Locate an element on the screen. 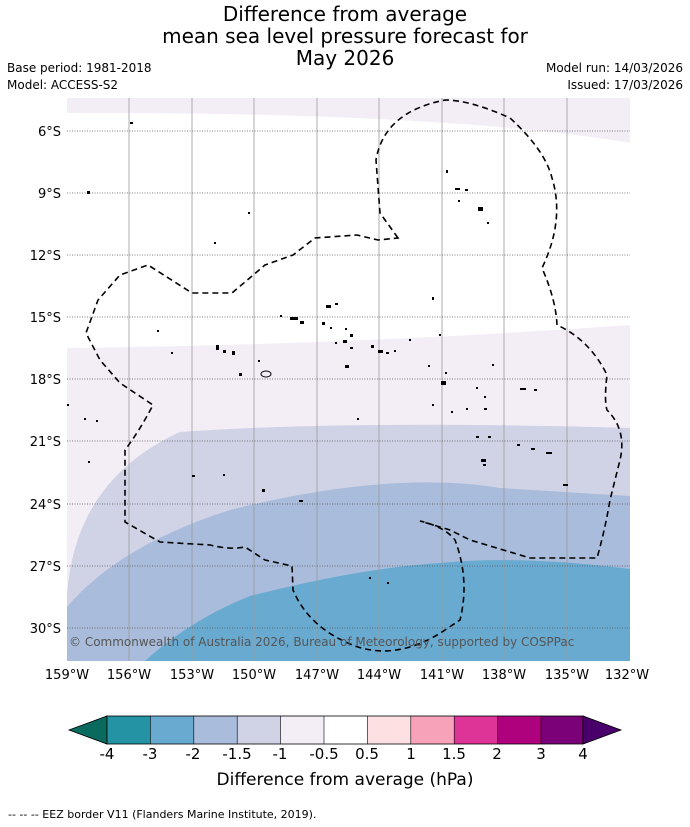 This screenshot has height=827, width=690. colorbar is located at coordinates (345, 730).